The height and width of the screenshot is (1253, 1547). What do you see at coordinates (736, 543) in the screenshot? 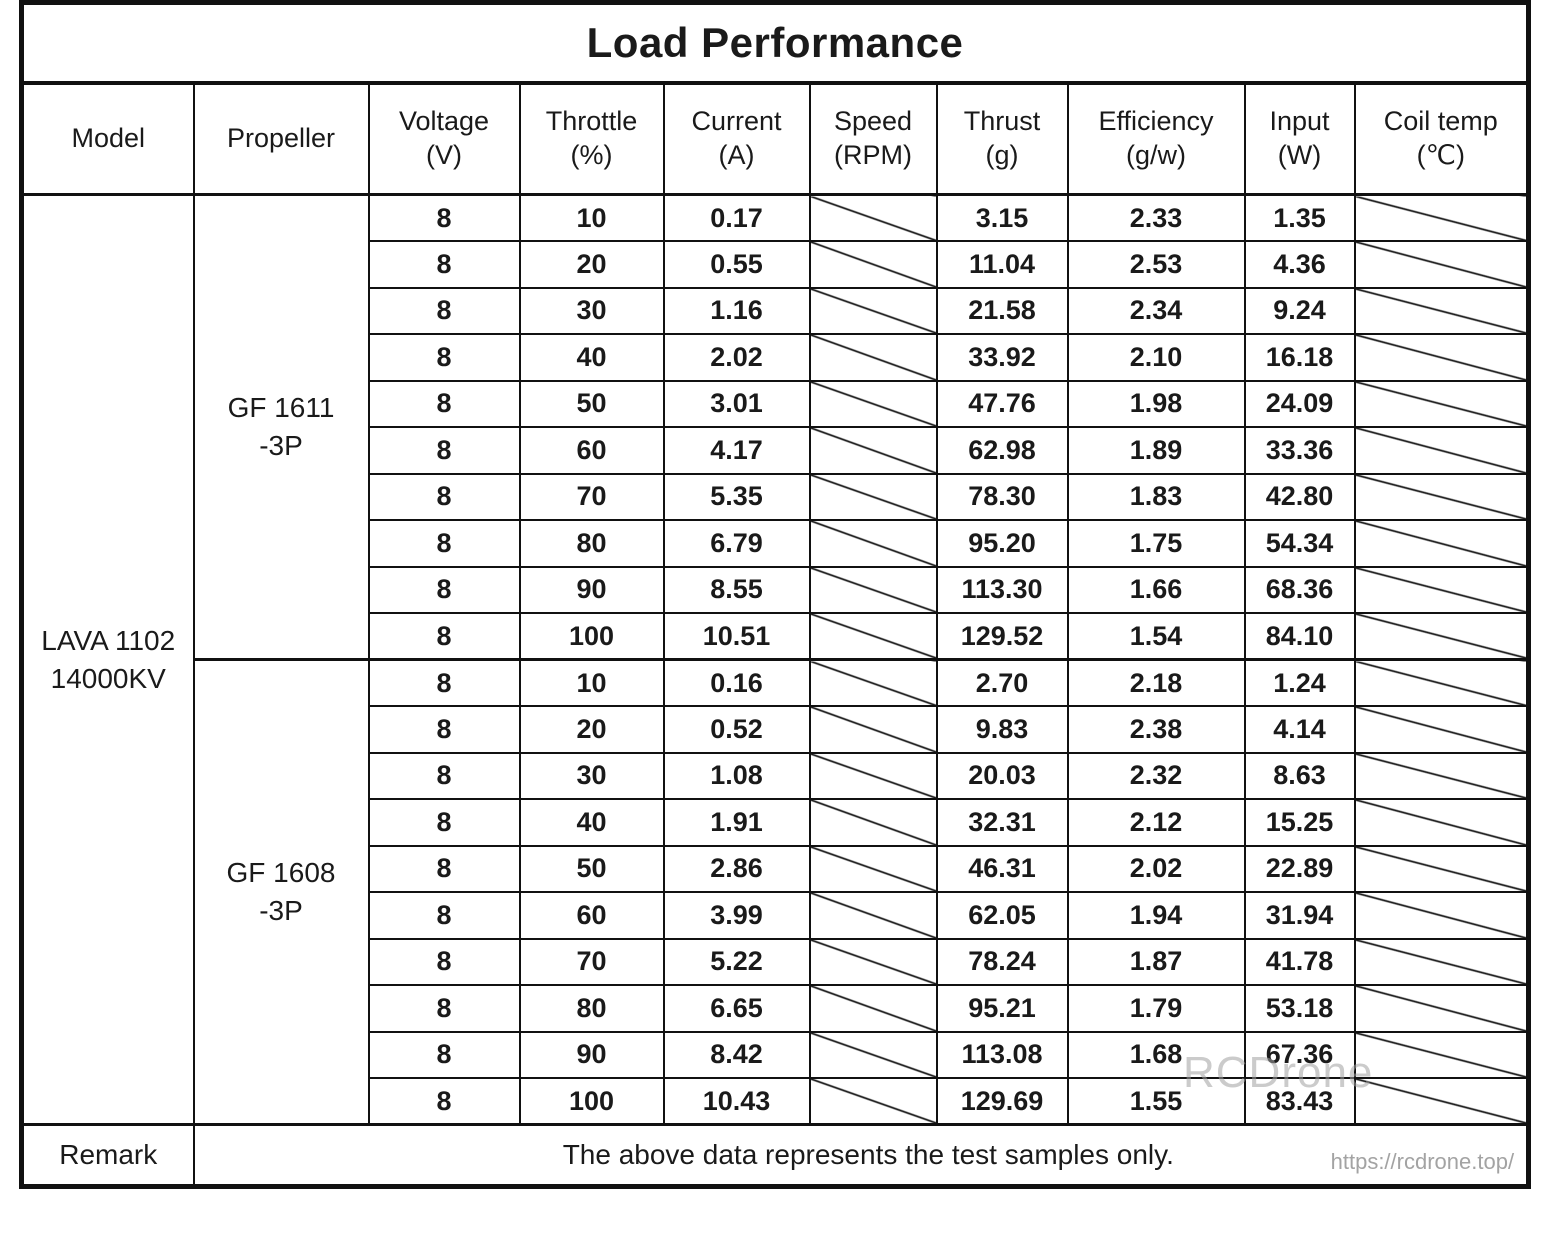
I see `current-cell: 6.79` at bounding box center [736, 543].